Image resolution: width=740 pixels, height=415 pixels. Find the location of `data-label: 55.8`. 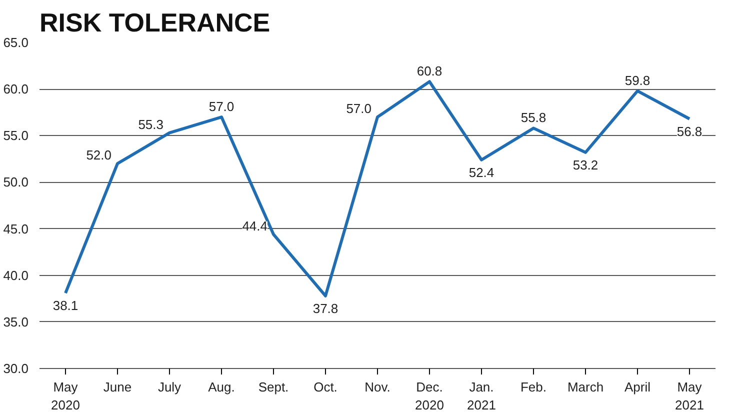

data-label: 55.8 is located at coordinates (533, 118).